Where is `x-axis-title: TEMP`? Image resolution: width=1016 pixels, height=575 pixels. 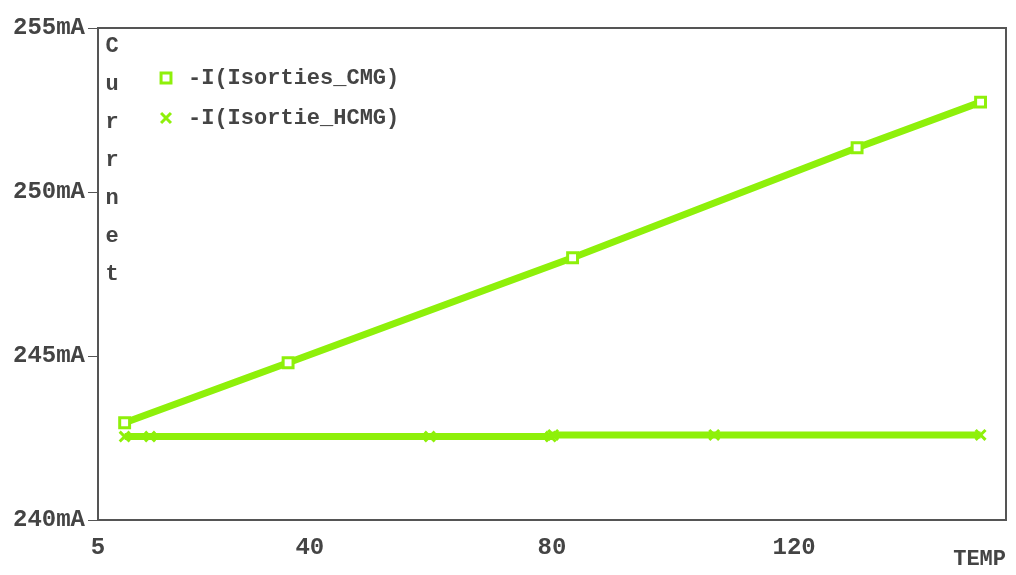
x-axis-title: TEMP is located at coordinates (979, 559).